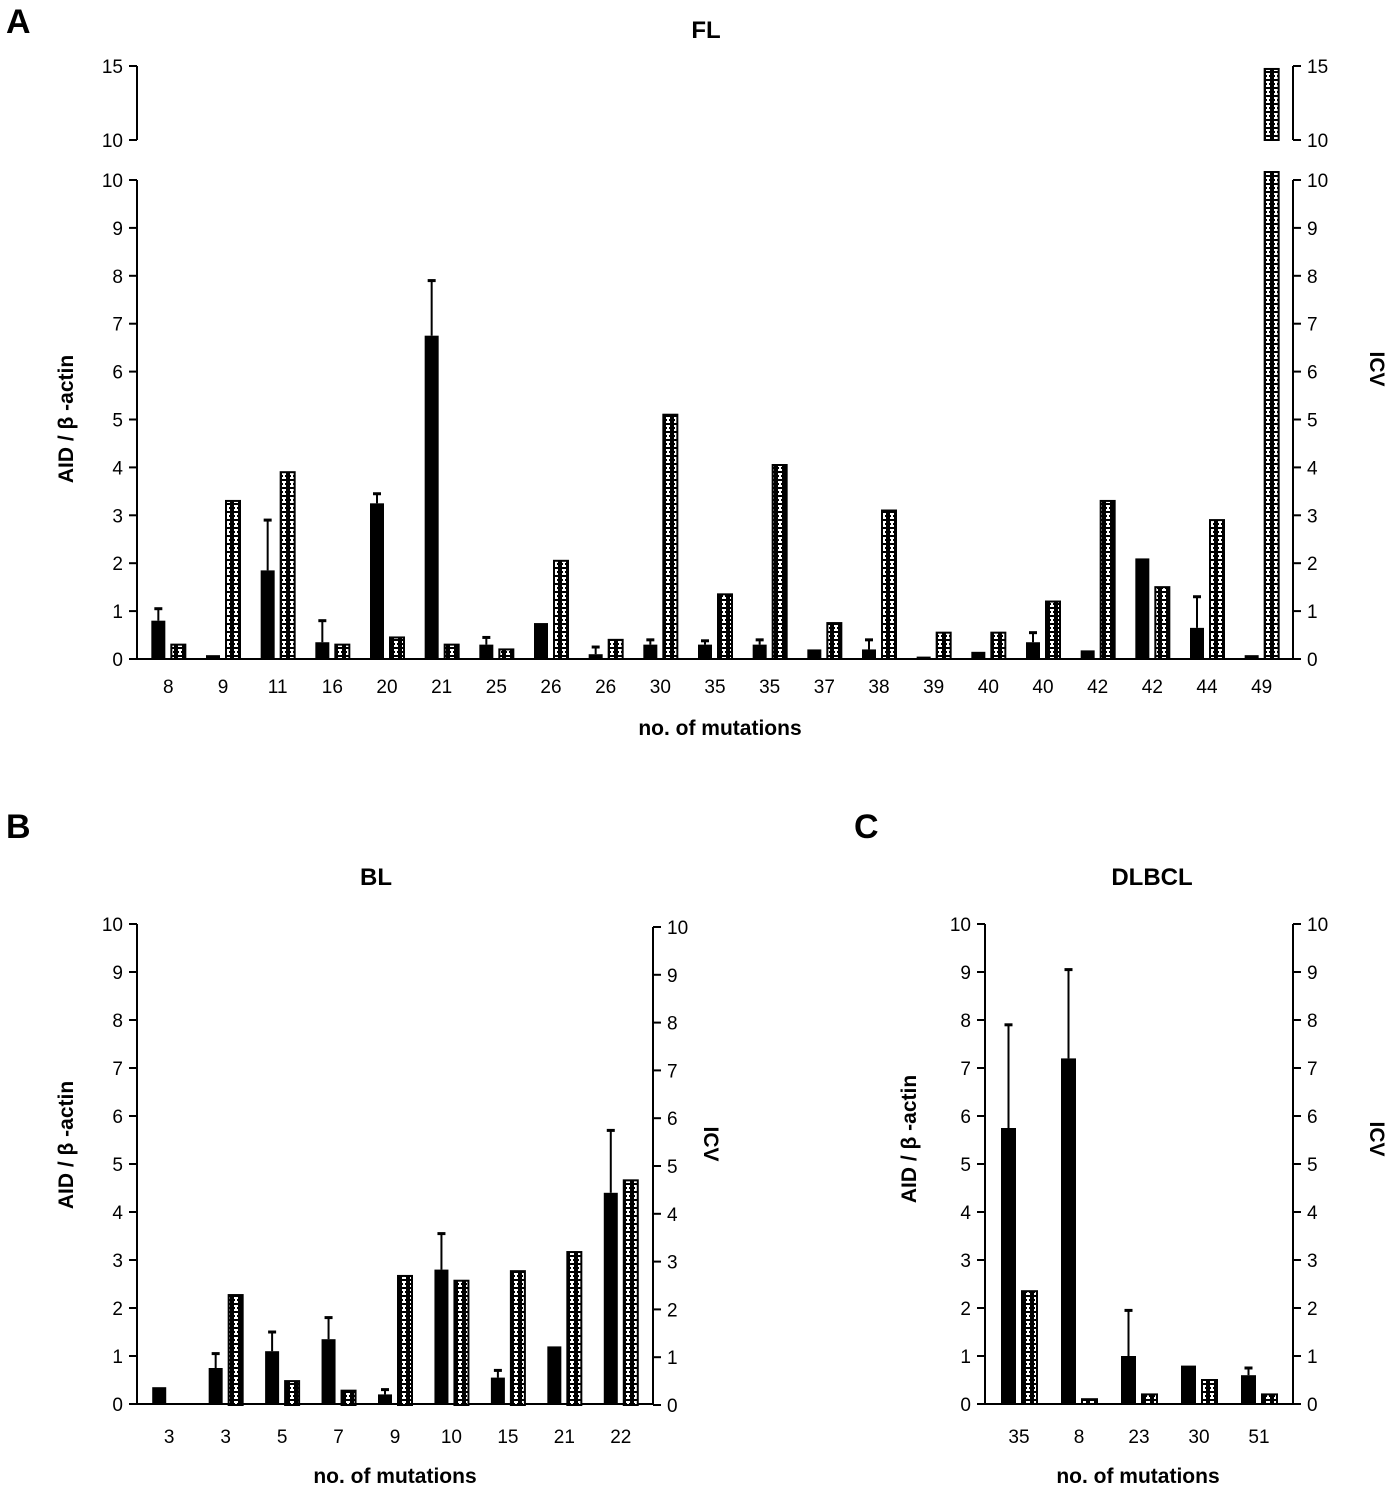  I want to click on panel-letter-a: A, so click(18, 22).